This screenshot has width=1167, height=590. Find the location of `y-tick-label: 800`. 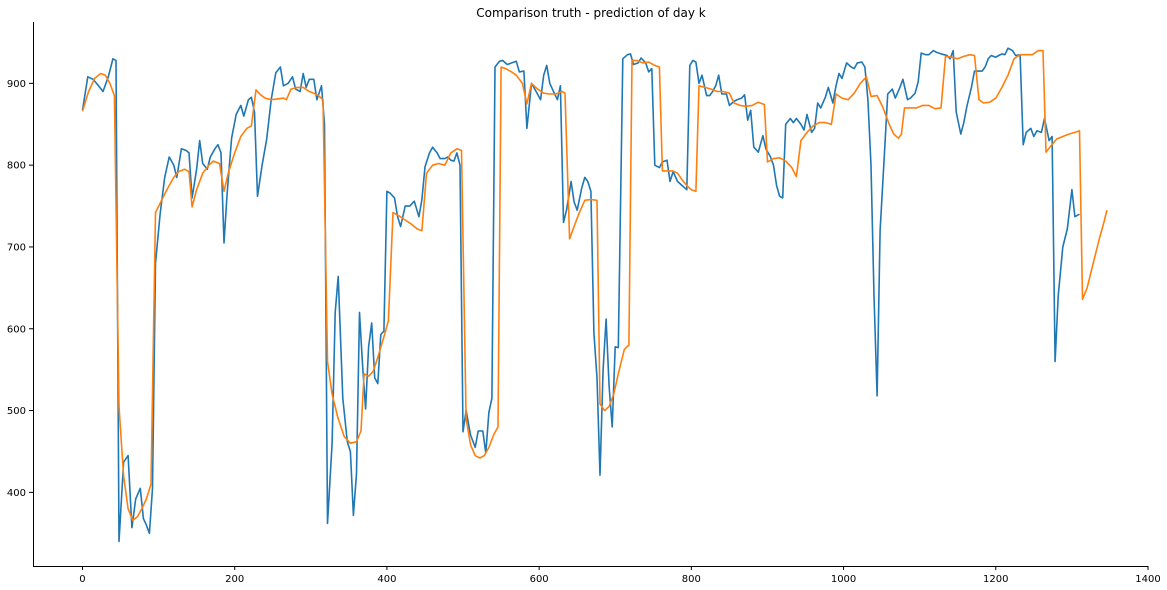

y-tick-label: 800 is located at coordinates (16, 166).